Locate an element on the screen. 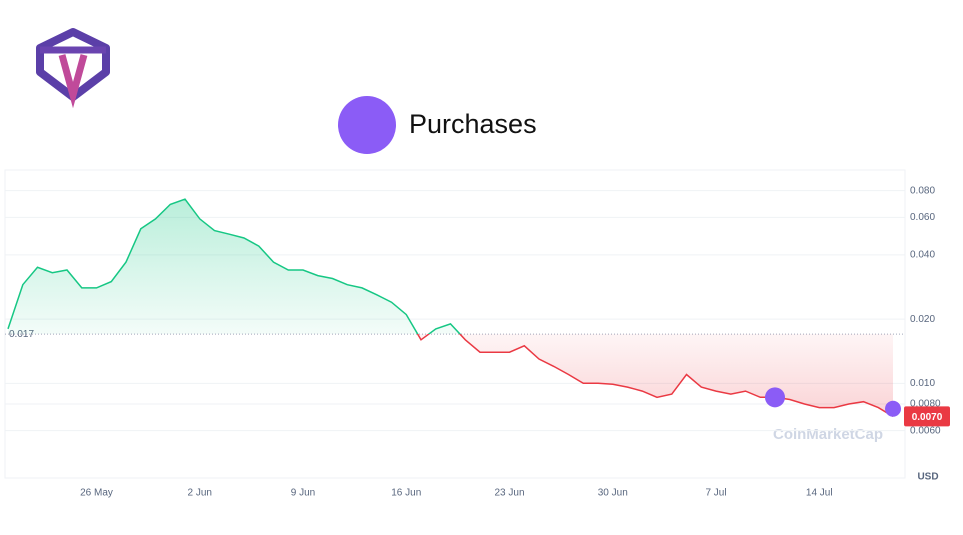 The height and width of the screenshot is (535, 963). y-tick-label: 0.0080 is located at coordinates (925, 404).